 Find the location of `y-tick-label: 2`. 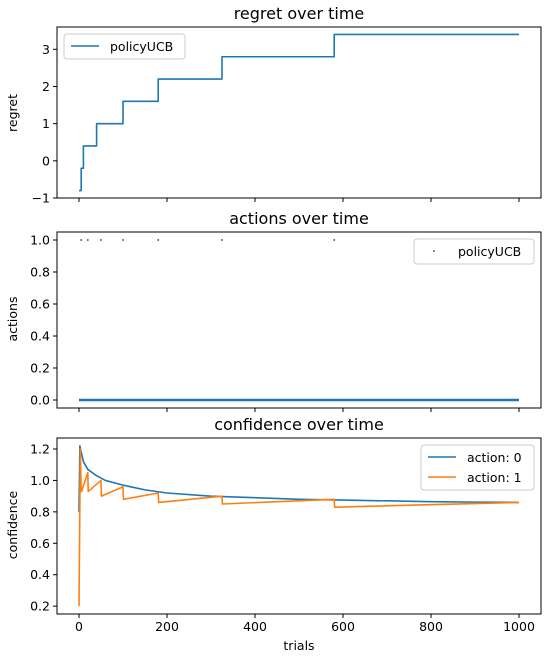

y-tick-label: 2 is located at coordinates (46, 86).